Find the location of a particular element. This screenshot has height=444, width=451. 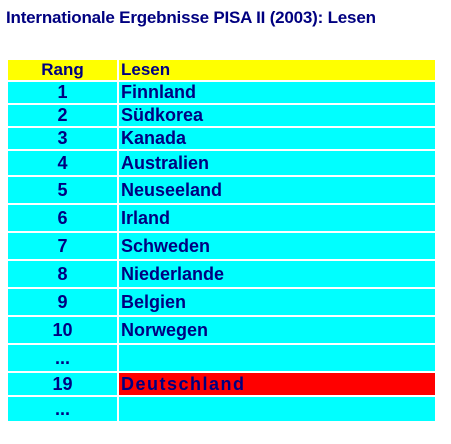

country-cell: Finnland is located at coordinates (277, 92).